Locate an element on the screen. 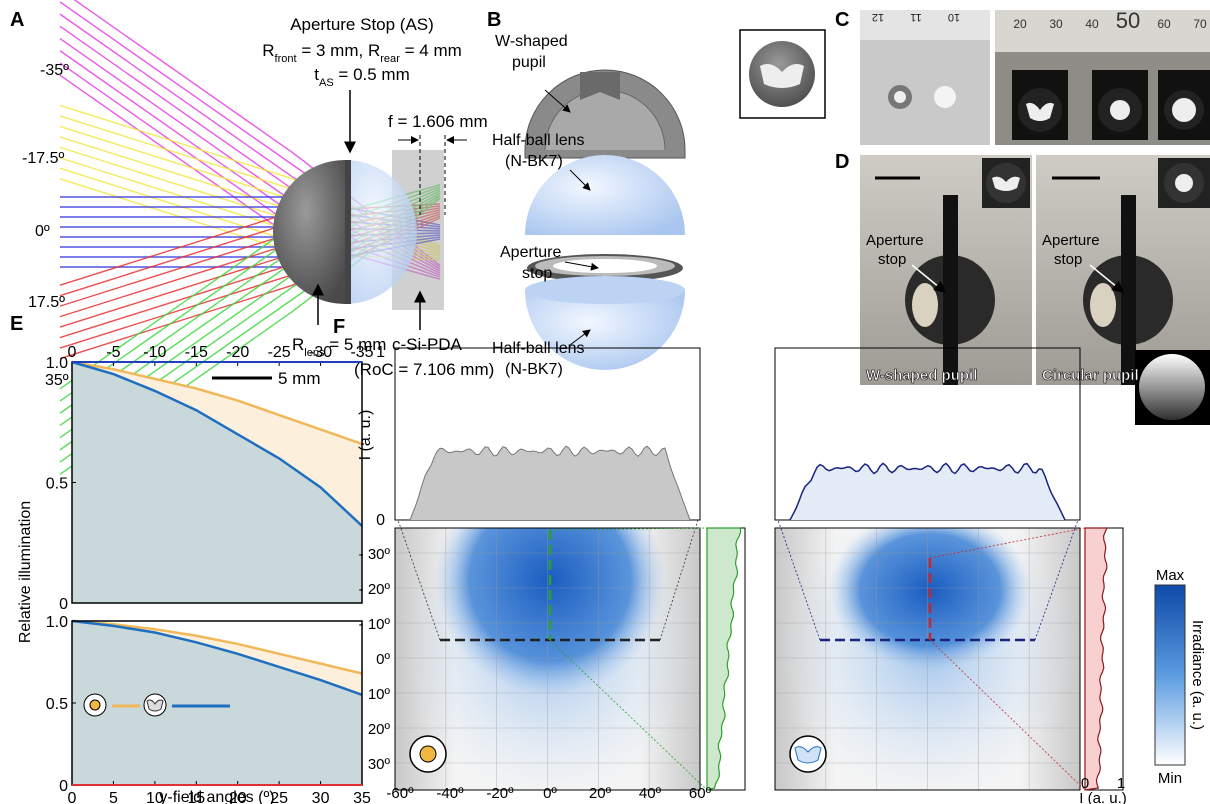 This screenshot has width=1210, height=804. label: 11 is located at coordinates (915, 17).